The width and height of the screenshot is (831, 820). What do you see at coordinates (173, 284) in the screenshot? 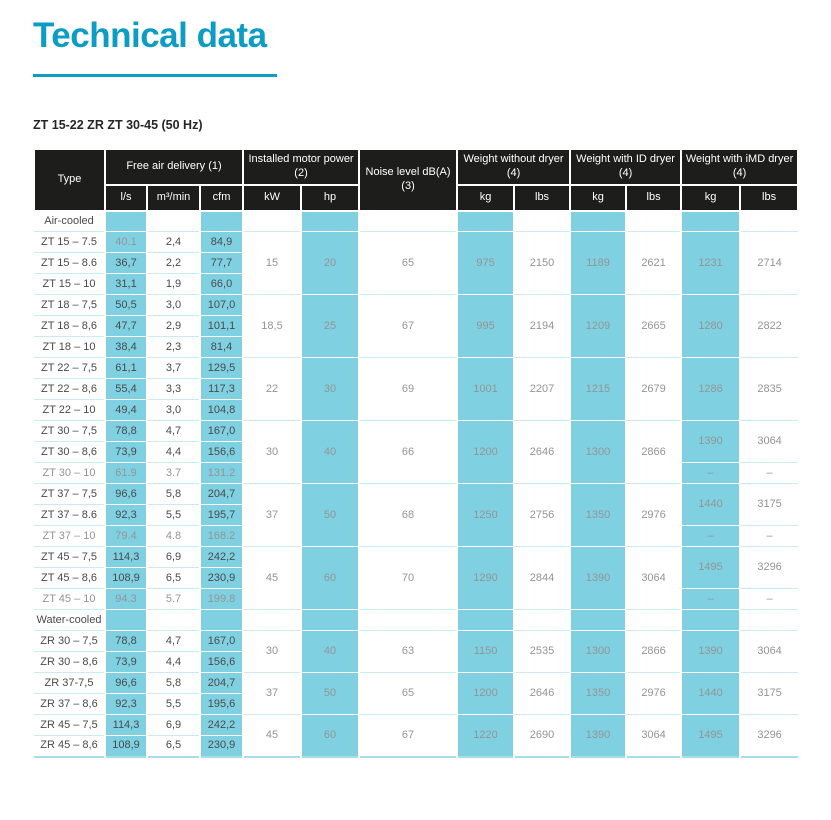
I see `fad-cell: 1,9` at bounding box center [173, 284].